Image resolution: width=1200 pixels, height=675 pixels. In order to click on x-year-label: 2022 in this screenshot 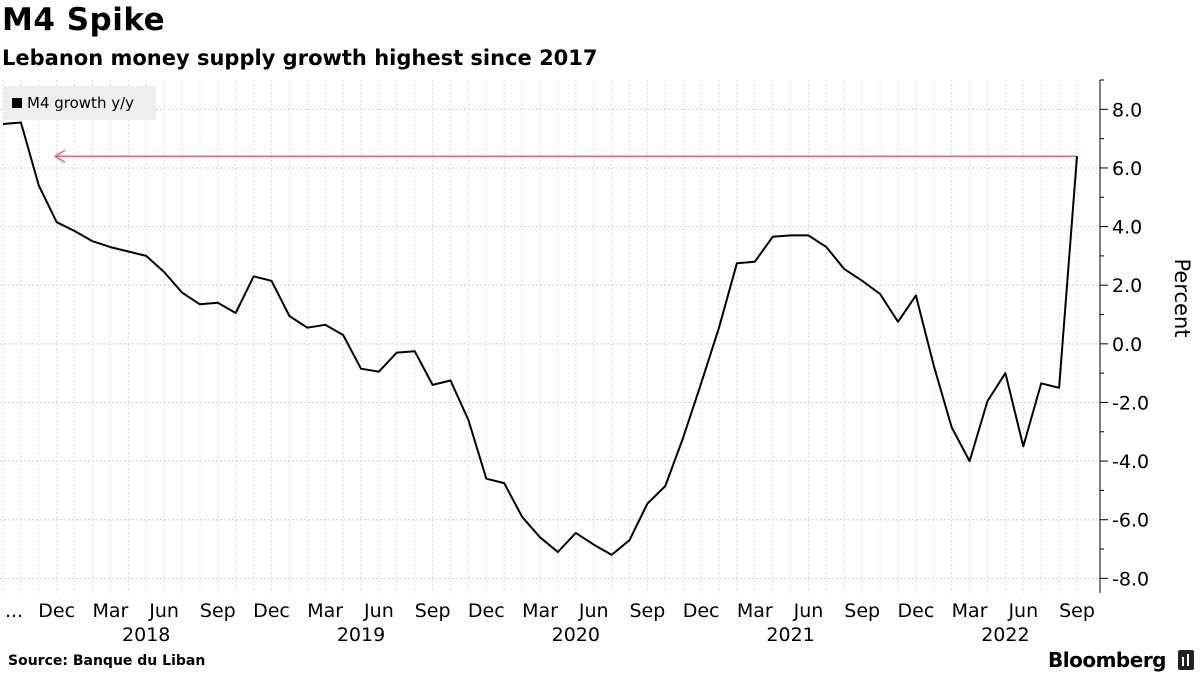, I will do `click(1005, 635)`.